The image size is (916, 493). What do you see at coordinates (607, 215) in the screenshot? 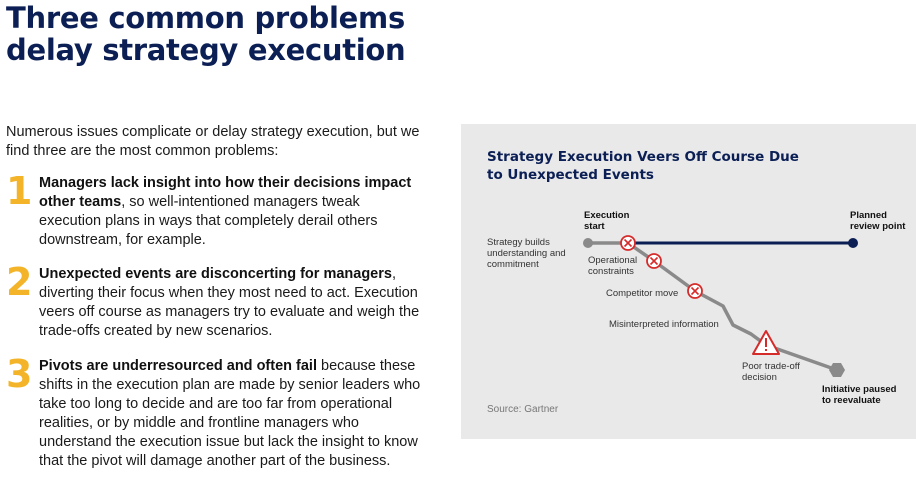
I see `execution-start-label-1: Execution` at bounding box center [607, 215].